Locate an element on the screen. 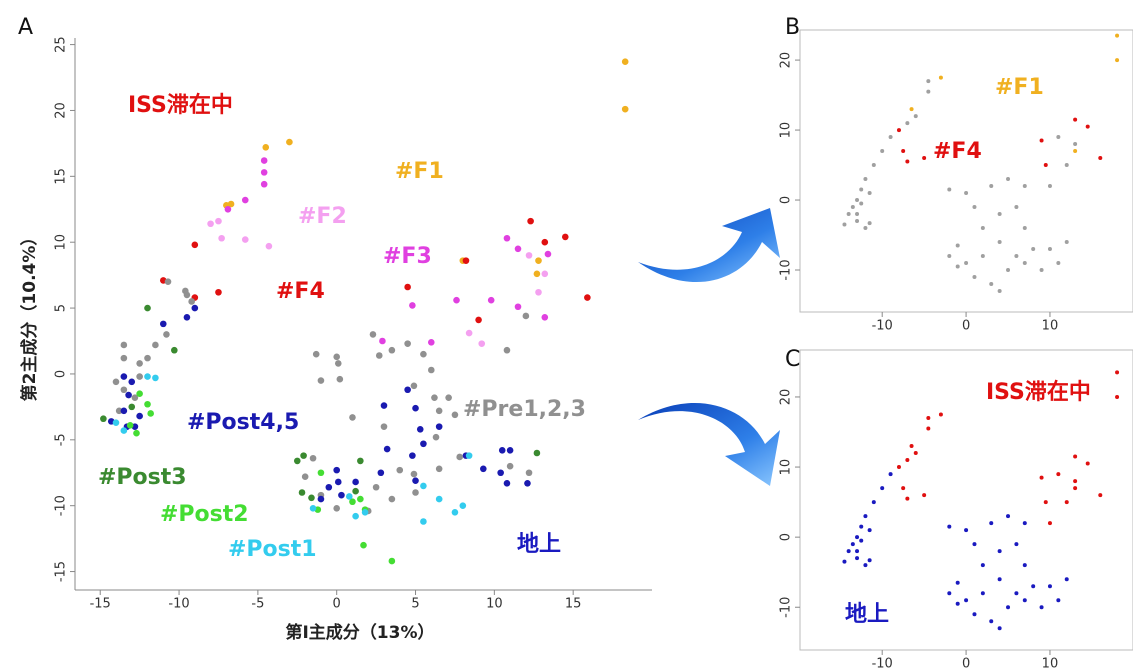 The width and height of the screenshot is (1133, 669). series-label: #F2 is located at coordinates (322, 216).